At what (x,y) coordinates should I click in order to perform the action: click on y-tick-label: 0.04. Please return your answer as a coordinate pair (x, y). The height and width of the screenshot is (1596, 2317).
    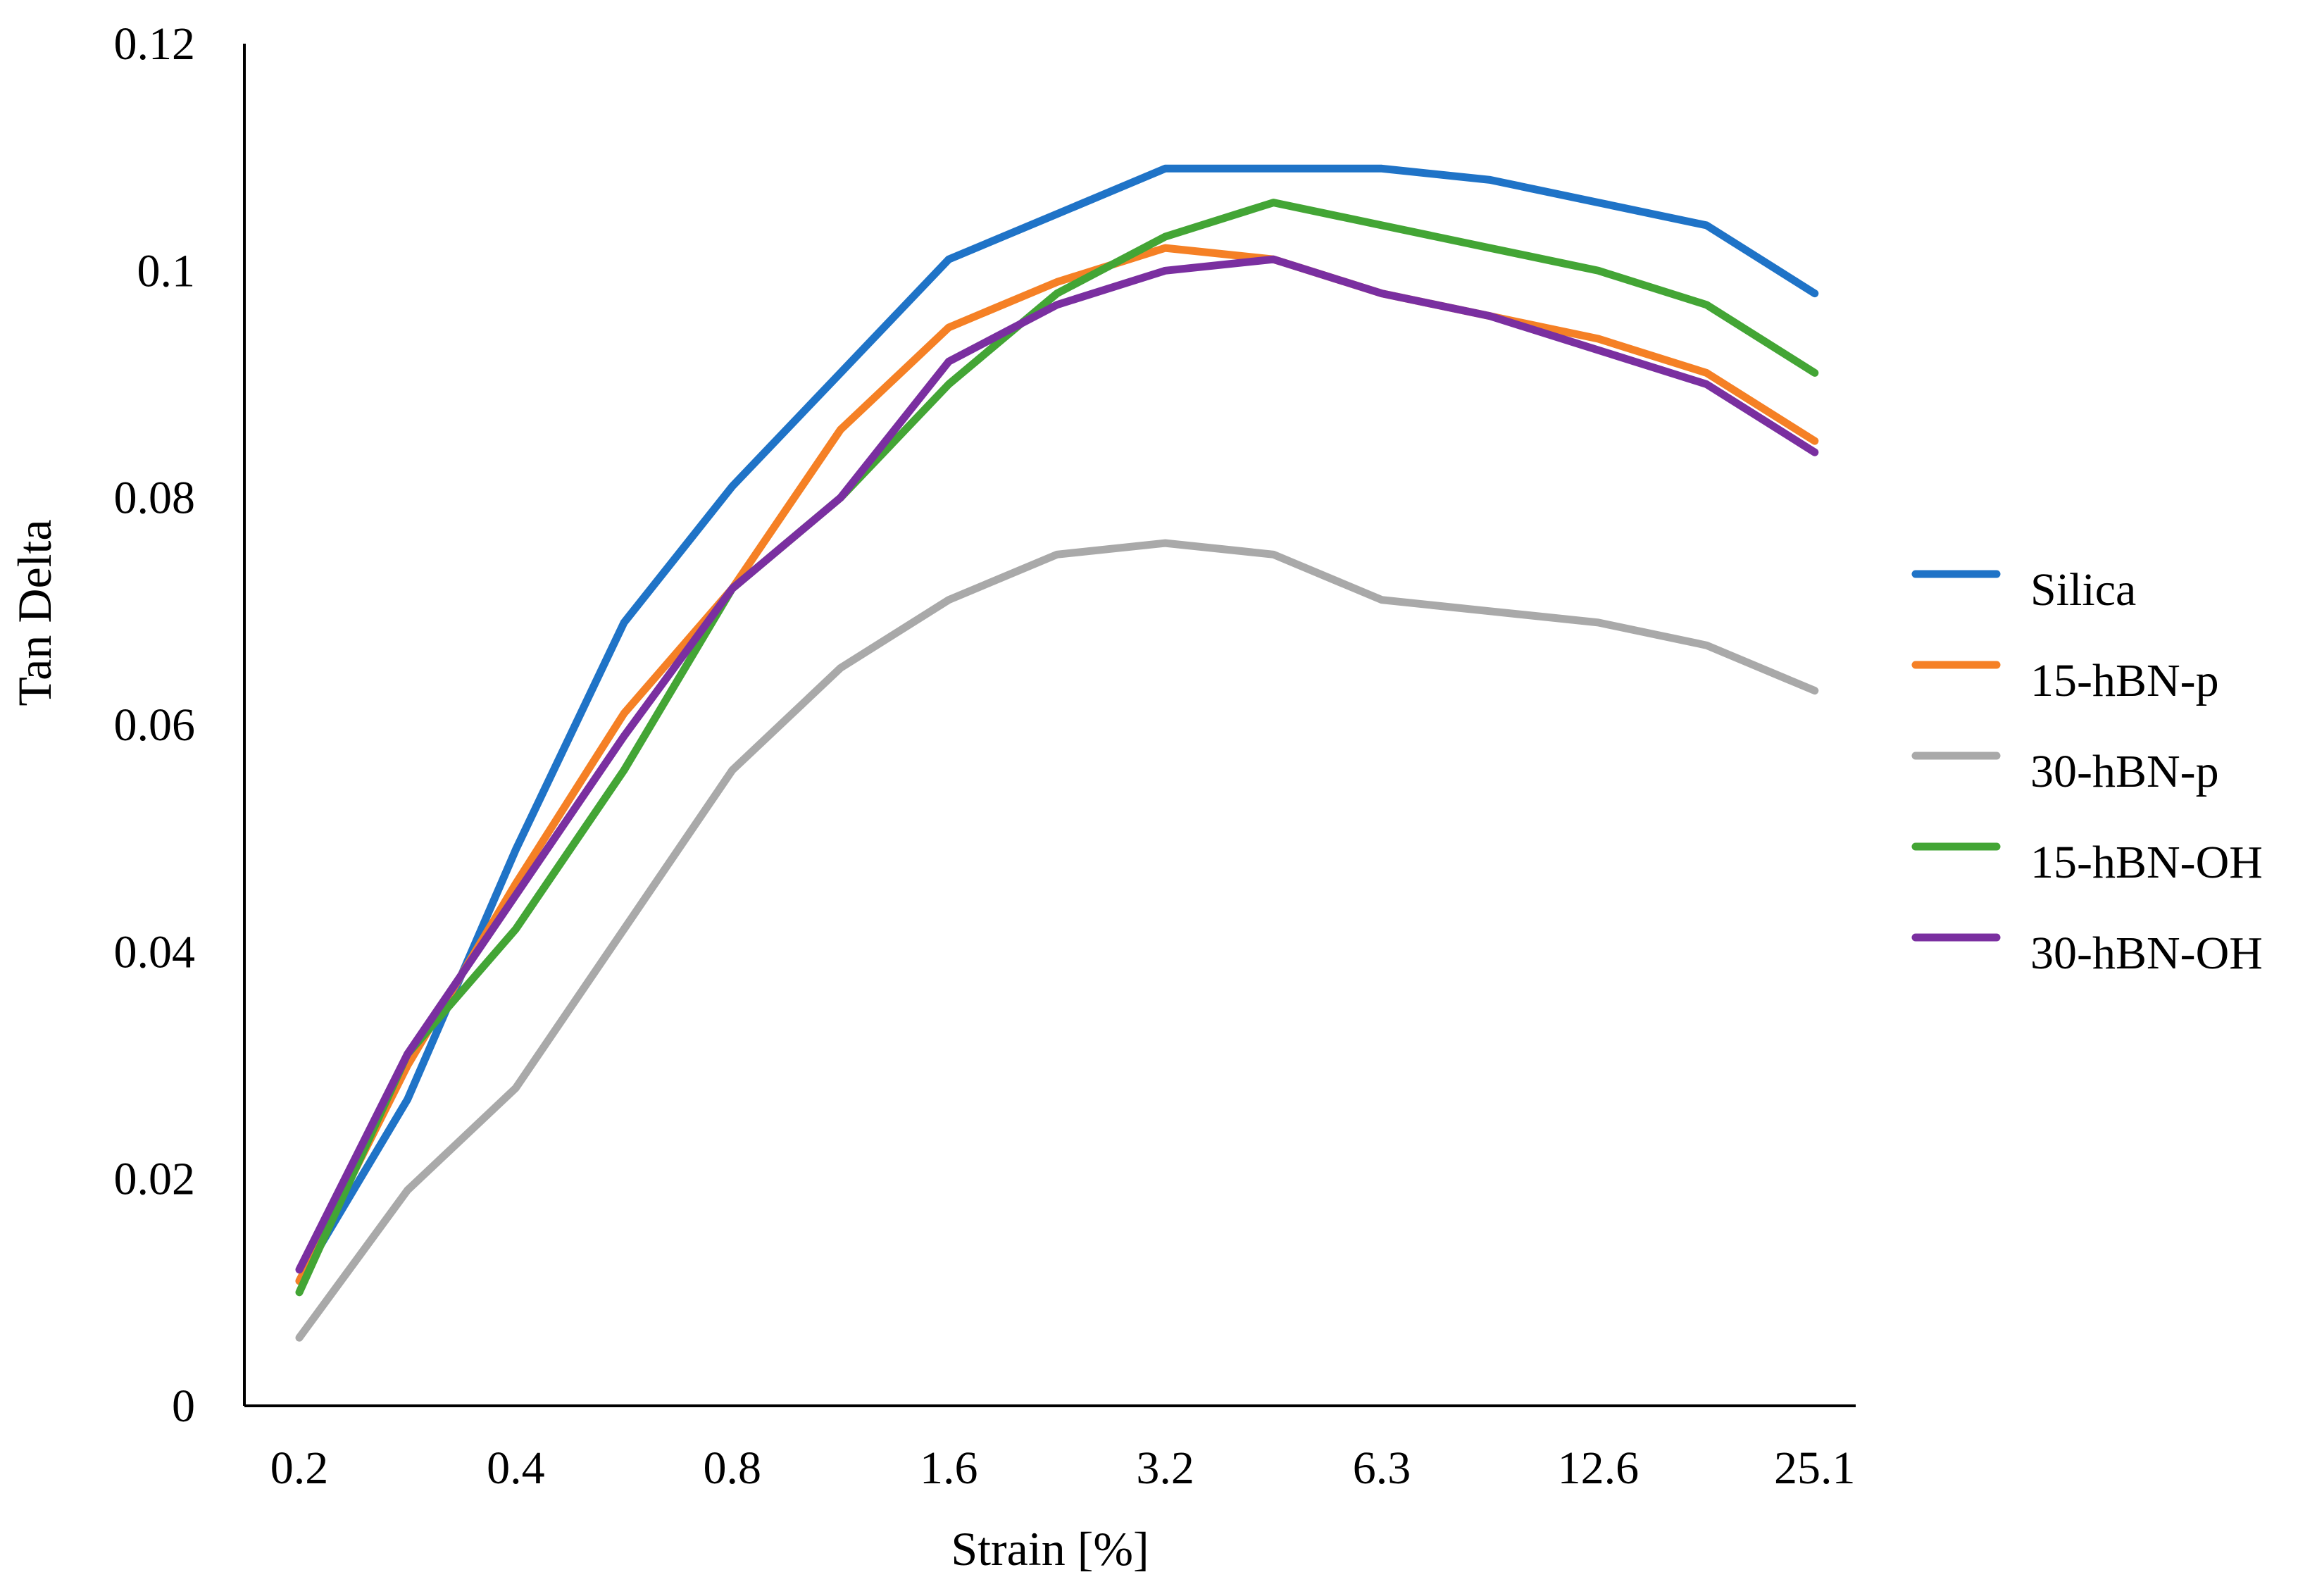
    Looking at the image, I should click on (155, 952).